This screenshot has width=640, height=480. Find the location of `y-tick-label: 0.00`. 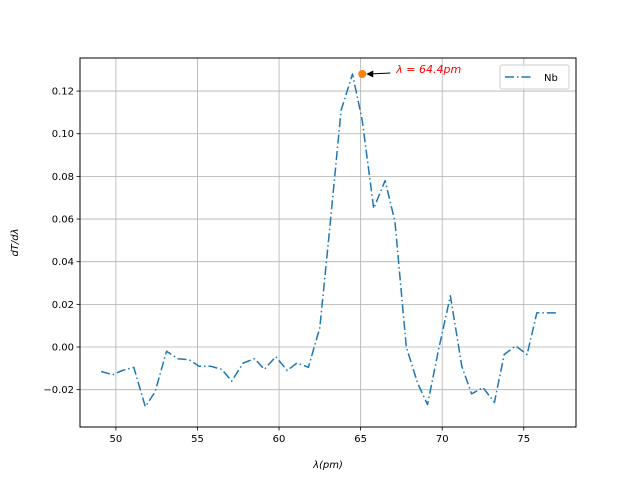

y-tick-label: 0.00 is located at coordinates (63, 348).